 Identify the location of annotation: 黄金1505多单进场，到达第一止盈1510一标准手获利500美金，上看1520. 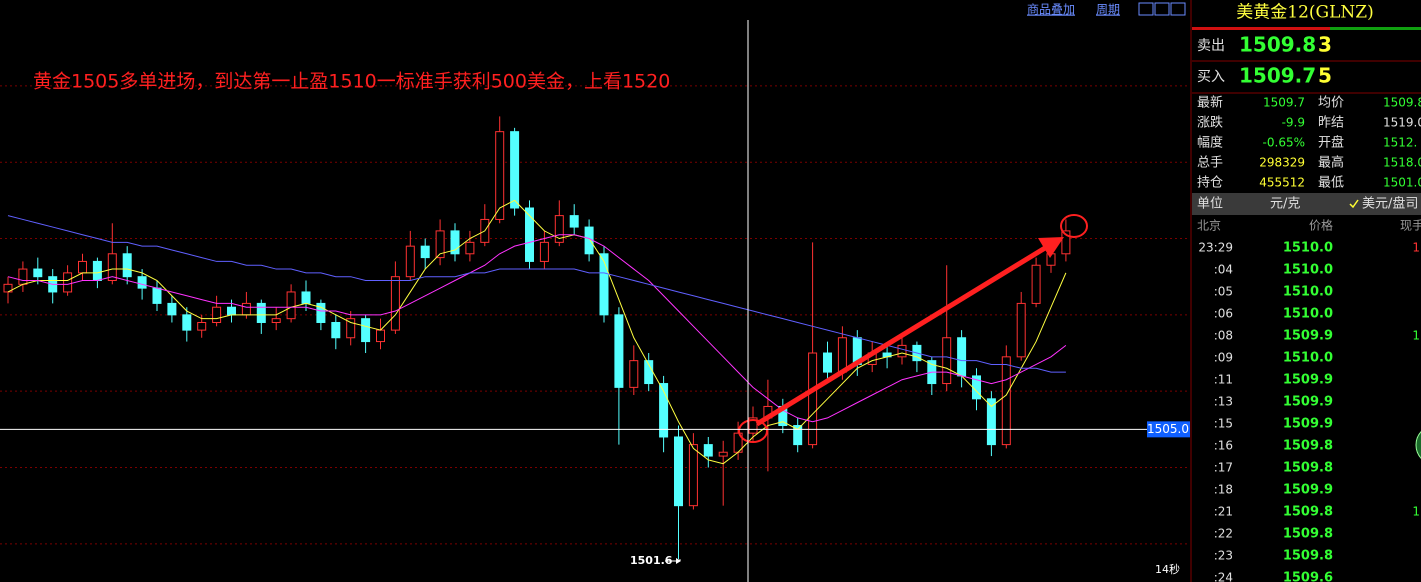
(351, 82).